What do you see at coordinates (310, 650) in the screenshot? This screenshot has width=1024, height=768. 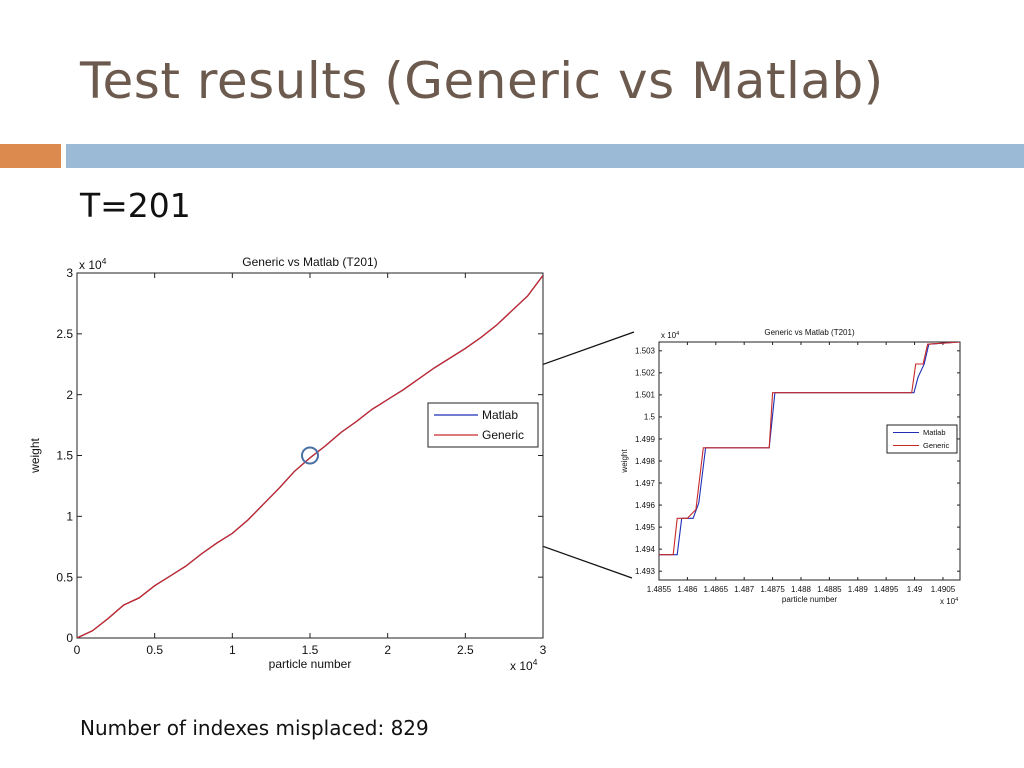 I see `x-tick-label: 1.5` at bounding box center [310, 650].